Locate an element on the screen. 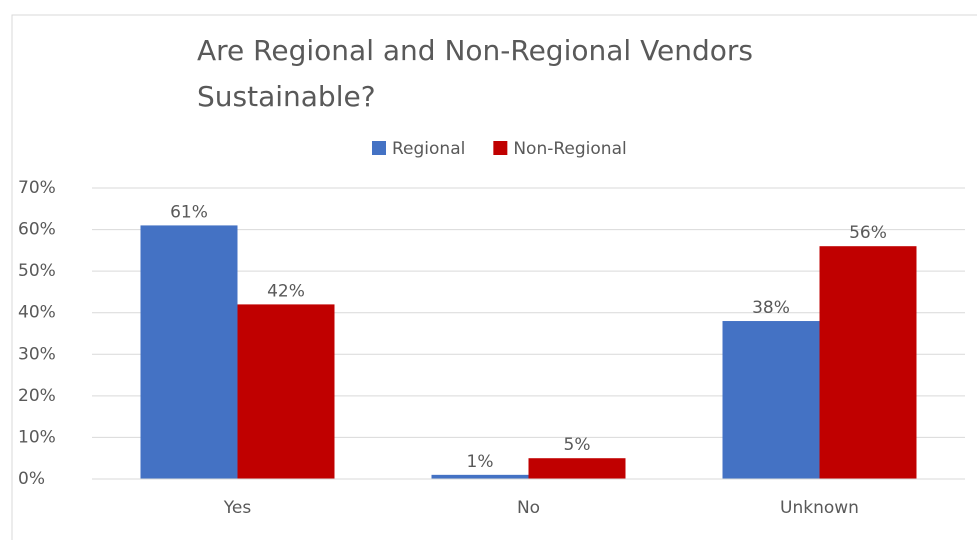 The width and height of the screenshot is (977, 540). y-tick-label: 0% is located at coordinates (31, 479).